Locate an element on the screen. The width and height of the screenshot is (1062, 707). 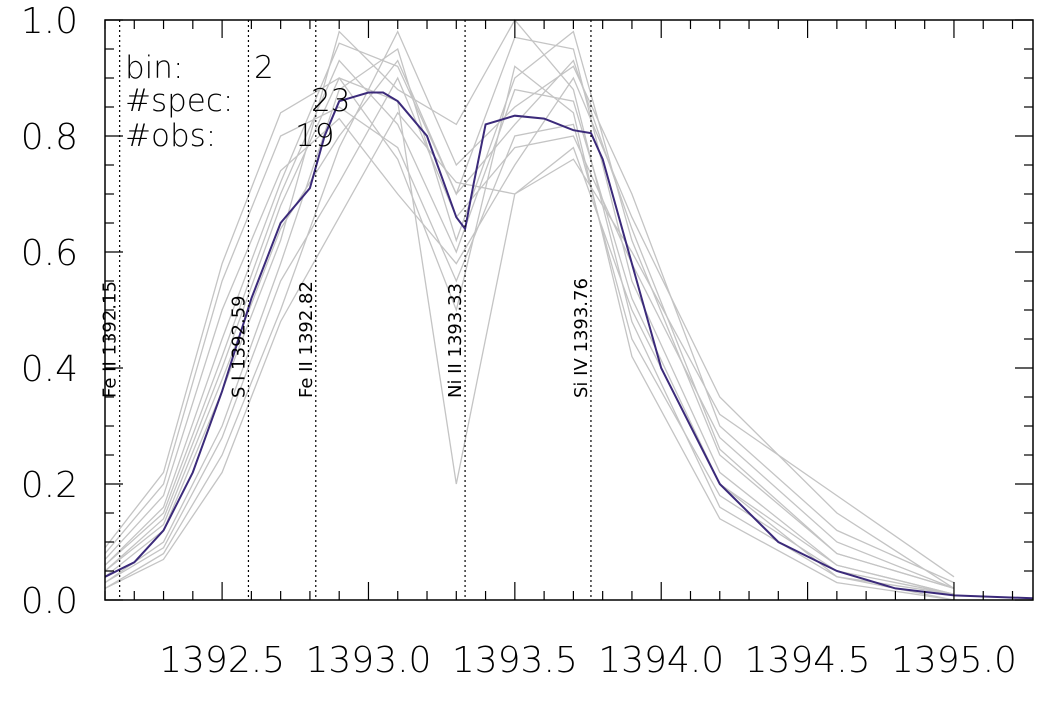
x-tick-label: 1395.0 is located at coordinates (954, 660).